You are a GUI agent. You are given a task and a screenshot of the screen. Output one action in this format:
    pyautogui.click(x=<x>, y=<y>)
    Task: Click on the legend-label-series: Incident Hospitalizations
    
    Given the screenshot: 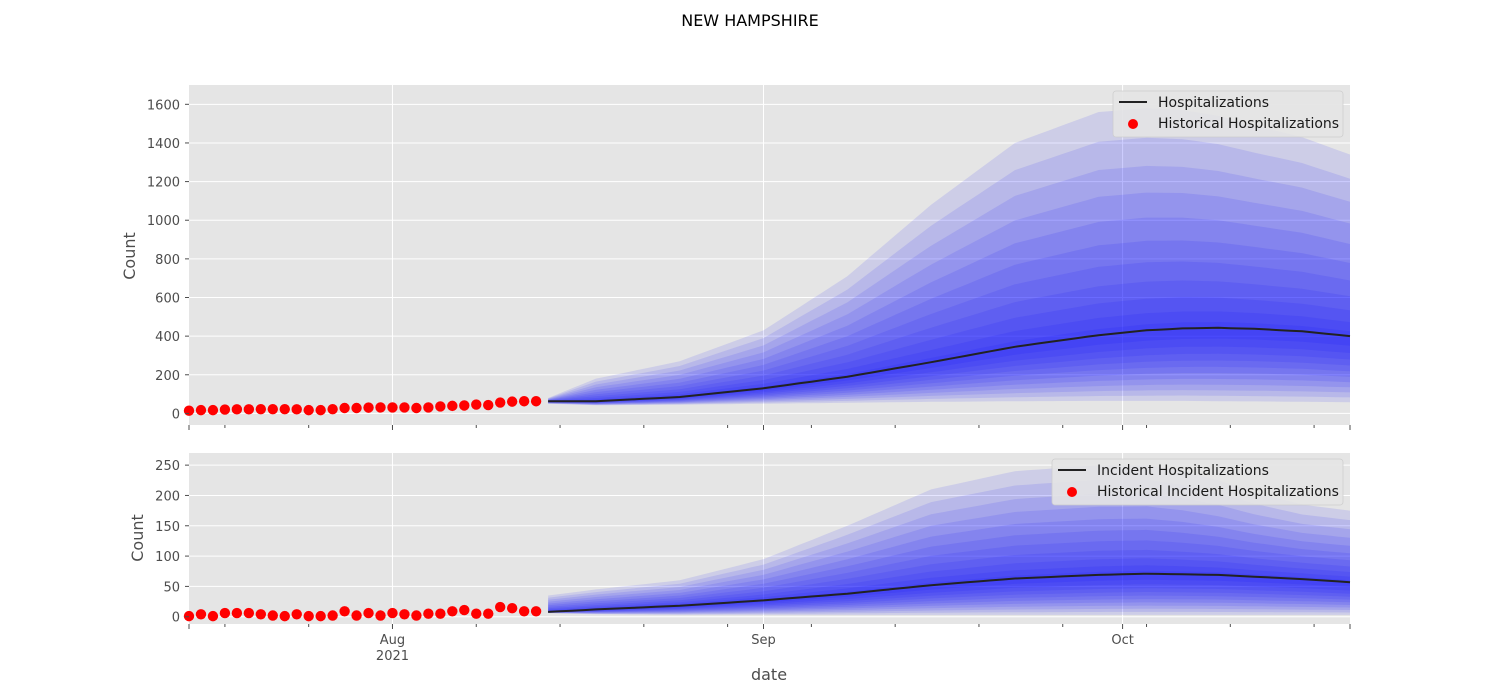 What is the action you would take?
    pyautogui.click(x=1183, y=471)
    